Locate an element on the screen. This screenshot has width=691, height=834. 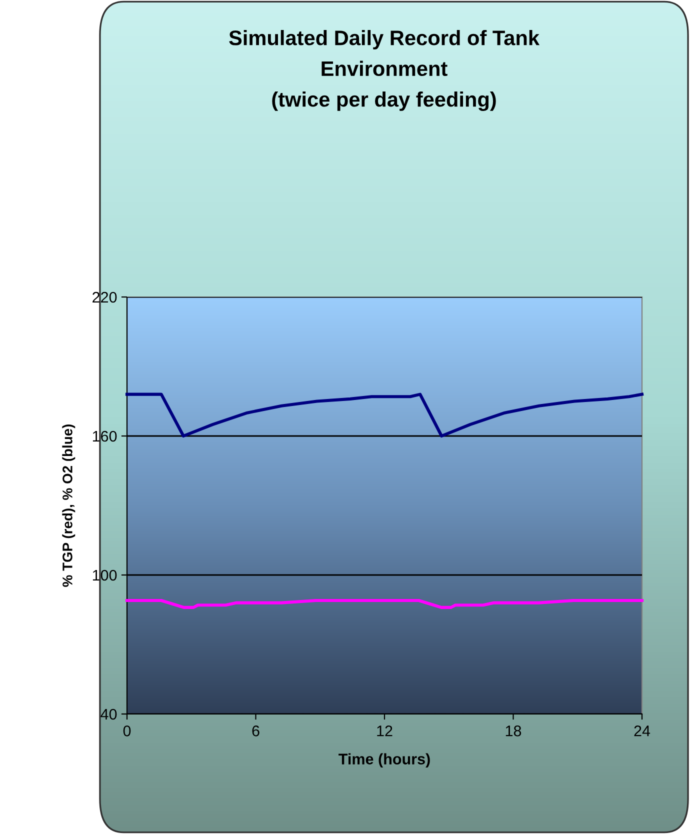
y-tick-label: 40 is located at coordinates (108, 714).